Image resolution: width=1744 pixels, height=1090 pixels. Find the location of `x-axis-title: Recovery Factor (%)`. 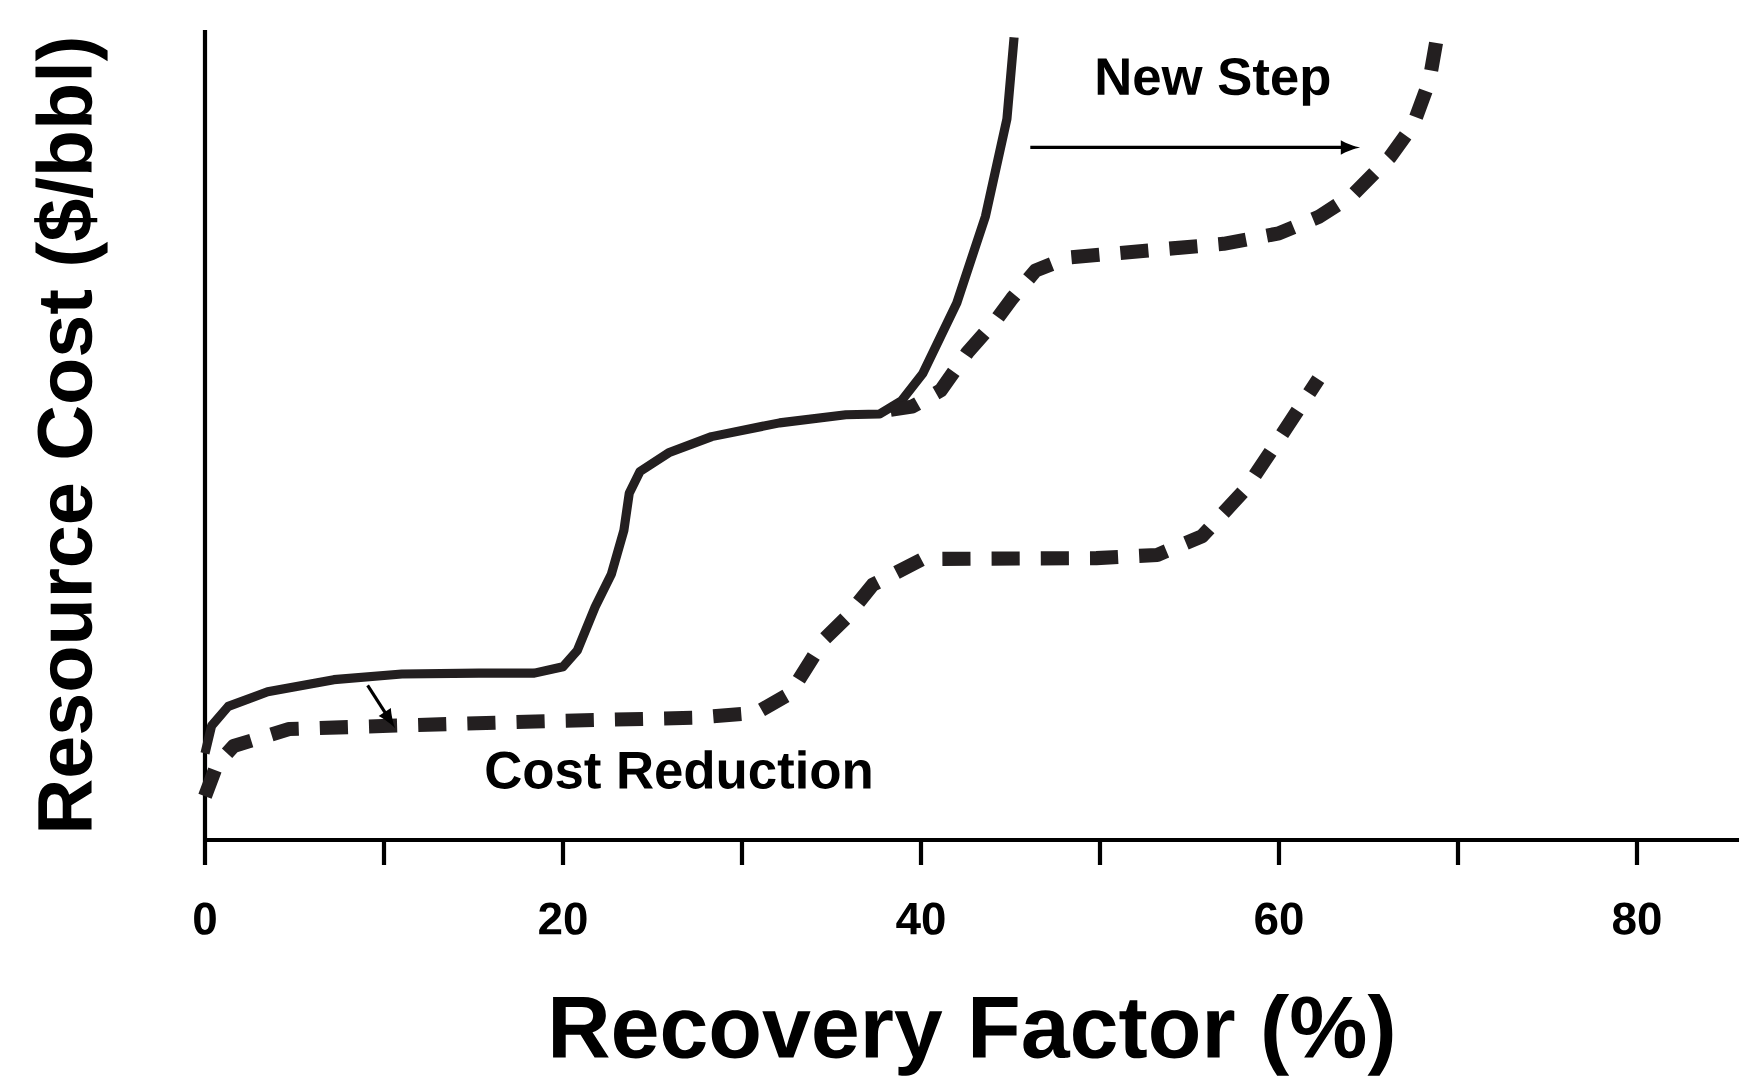

x-axis-title: Recovery Factor (%) is located at coordinates (973, 1034).